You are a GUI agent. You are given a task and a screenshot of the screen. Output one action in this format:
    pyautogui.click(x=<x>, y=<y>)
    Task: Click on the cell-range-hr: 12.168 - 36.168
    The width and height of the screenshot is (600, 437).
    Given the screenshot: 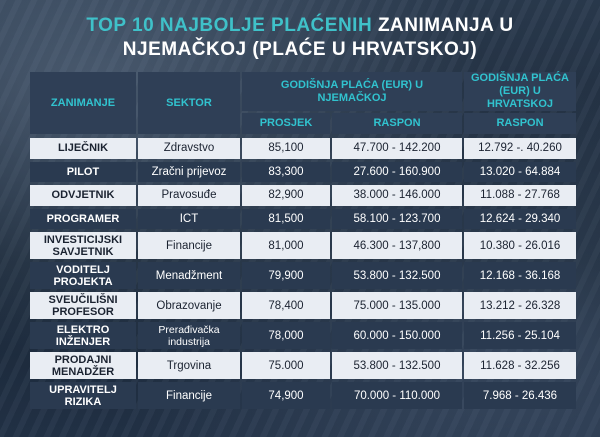 What is the action you would take?
    pyautogui.click(x=520, y=275)
    